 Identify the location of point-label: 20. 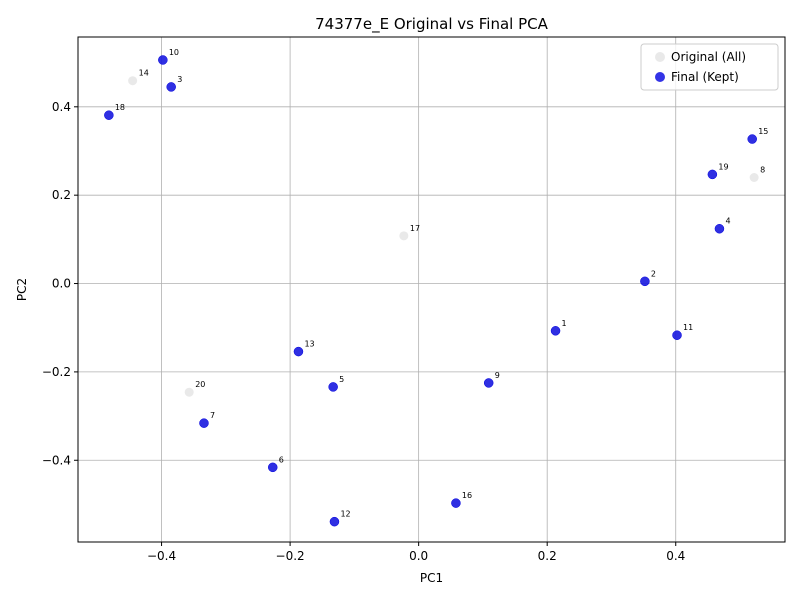
(200, 384).